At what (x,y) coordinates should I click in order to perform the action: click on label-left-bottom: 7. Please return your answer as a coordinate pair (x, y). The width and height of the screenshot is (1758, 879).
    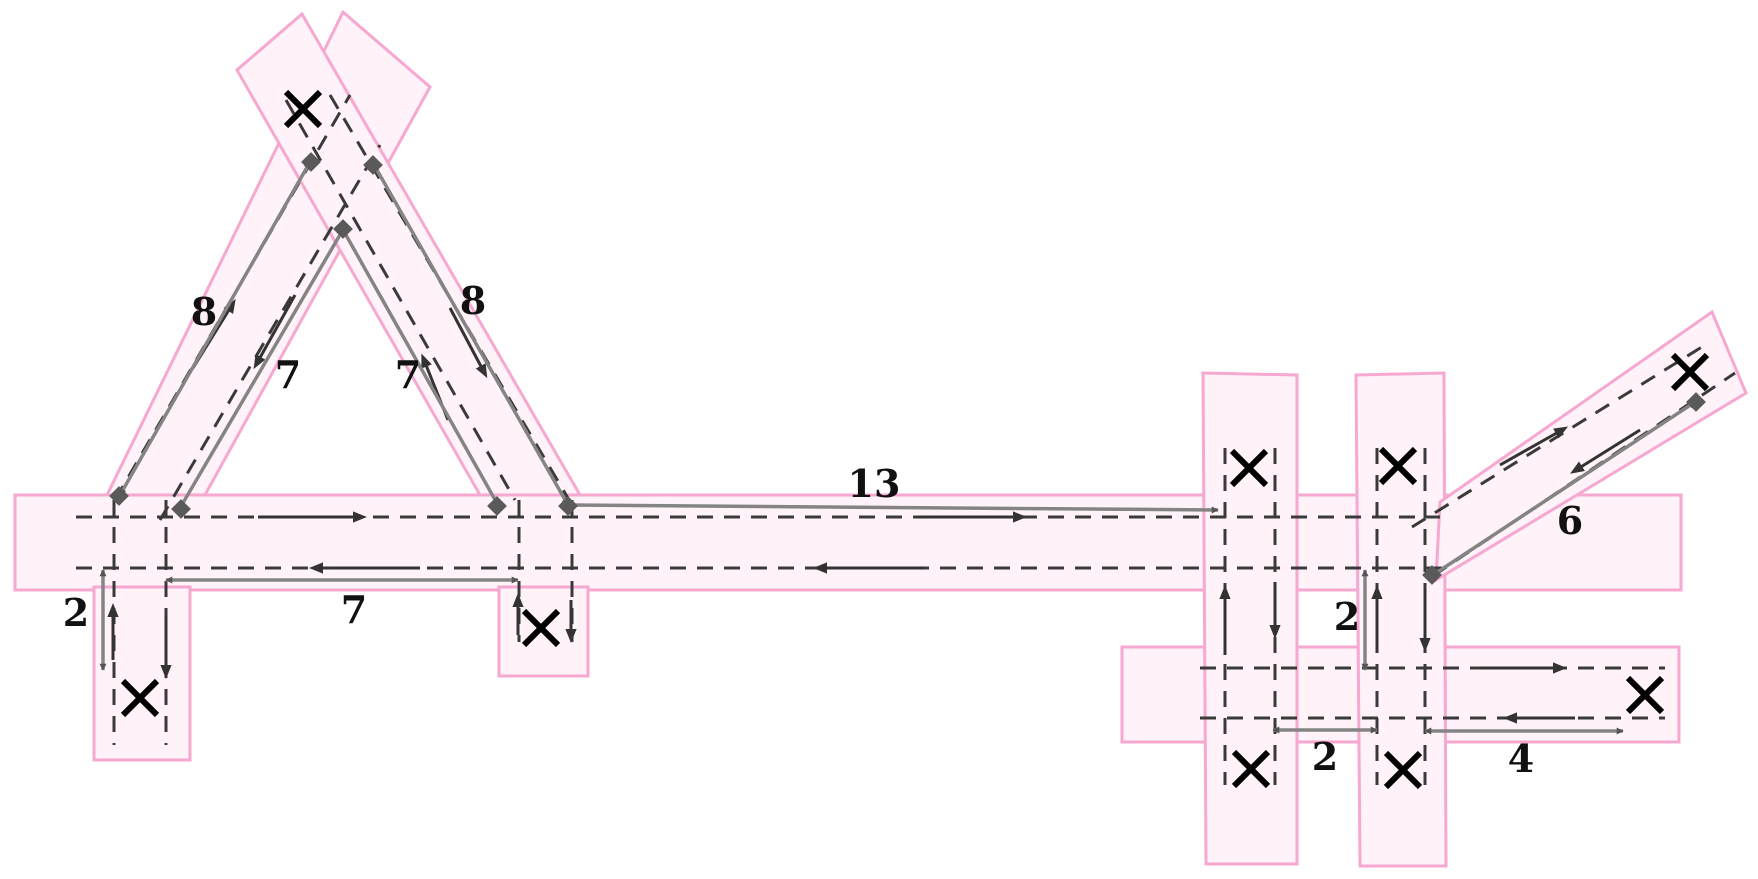
    Looking at the image, I should click on (354, 609).